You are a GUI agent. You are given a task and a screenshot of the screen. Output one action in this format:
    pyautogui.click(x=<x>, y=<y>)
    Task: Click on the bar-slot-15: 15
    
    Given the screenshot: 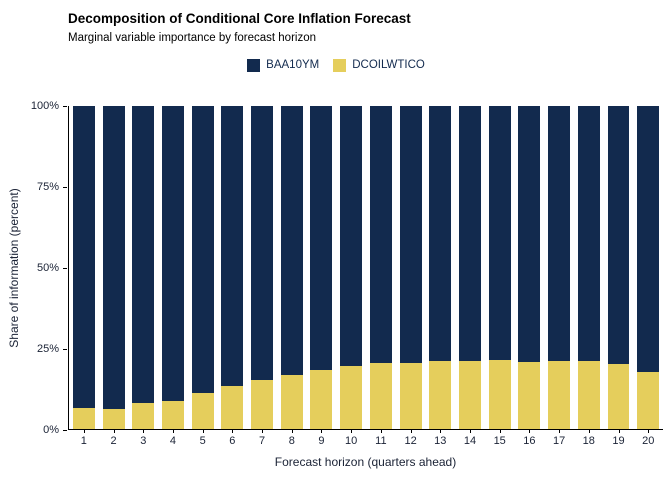 What is the action you would take?
    pyautogui.click(x=500, y=276)
    